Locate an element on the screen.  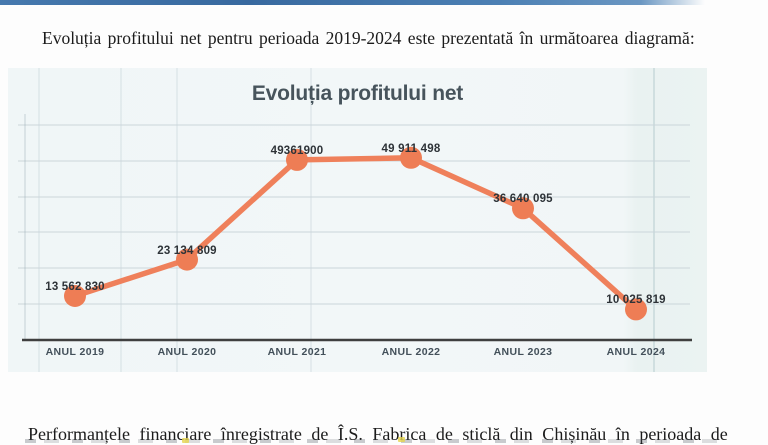
axis-label-anul-2022: ANUL 2022 is located at coordinates (411, 352).